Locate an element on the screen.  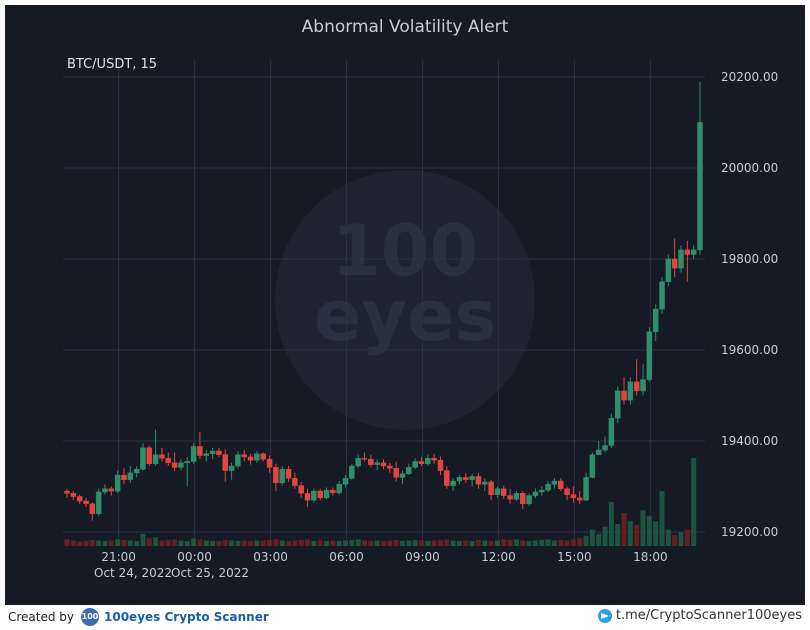
x-tick-label: 06:00 is located at coordinates (346, 557).